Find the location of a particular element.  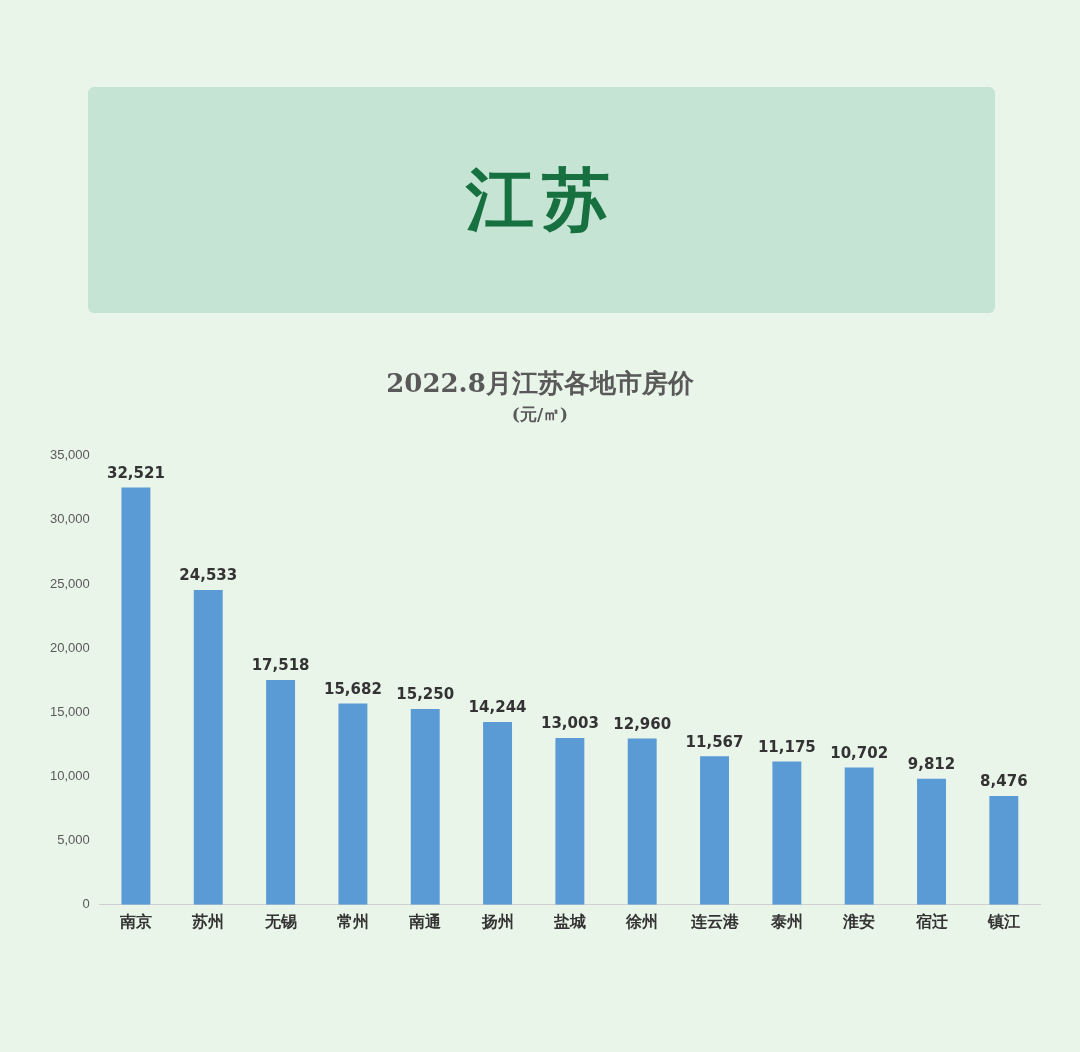

y-tick-label: 25,000 is located at coordinates (70, 583).